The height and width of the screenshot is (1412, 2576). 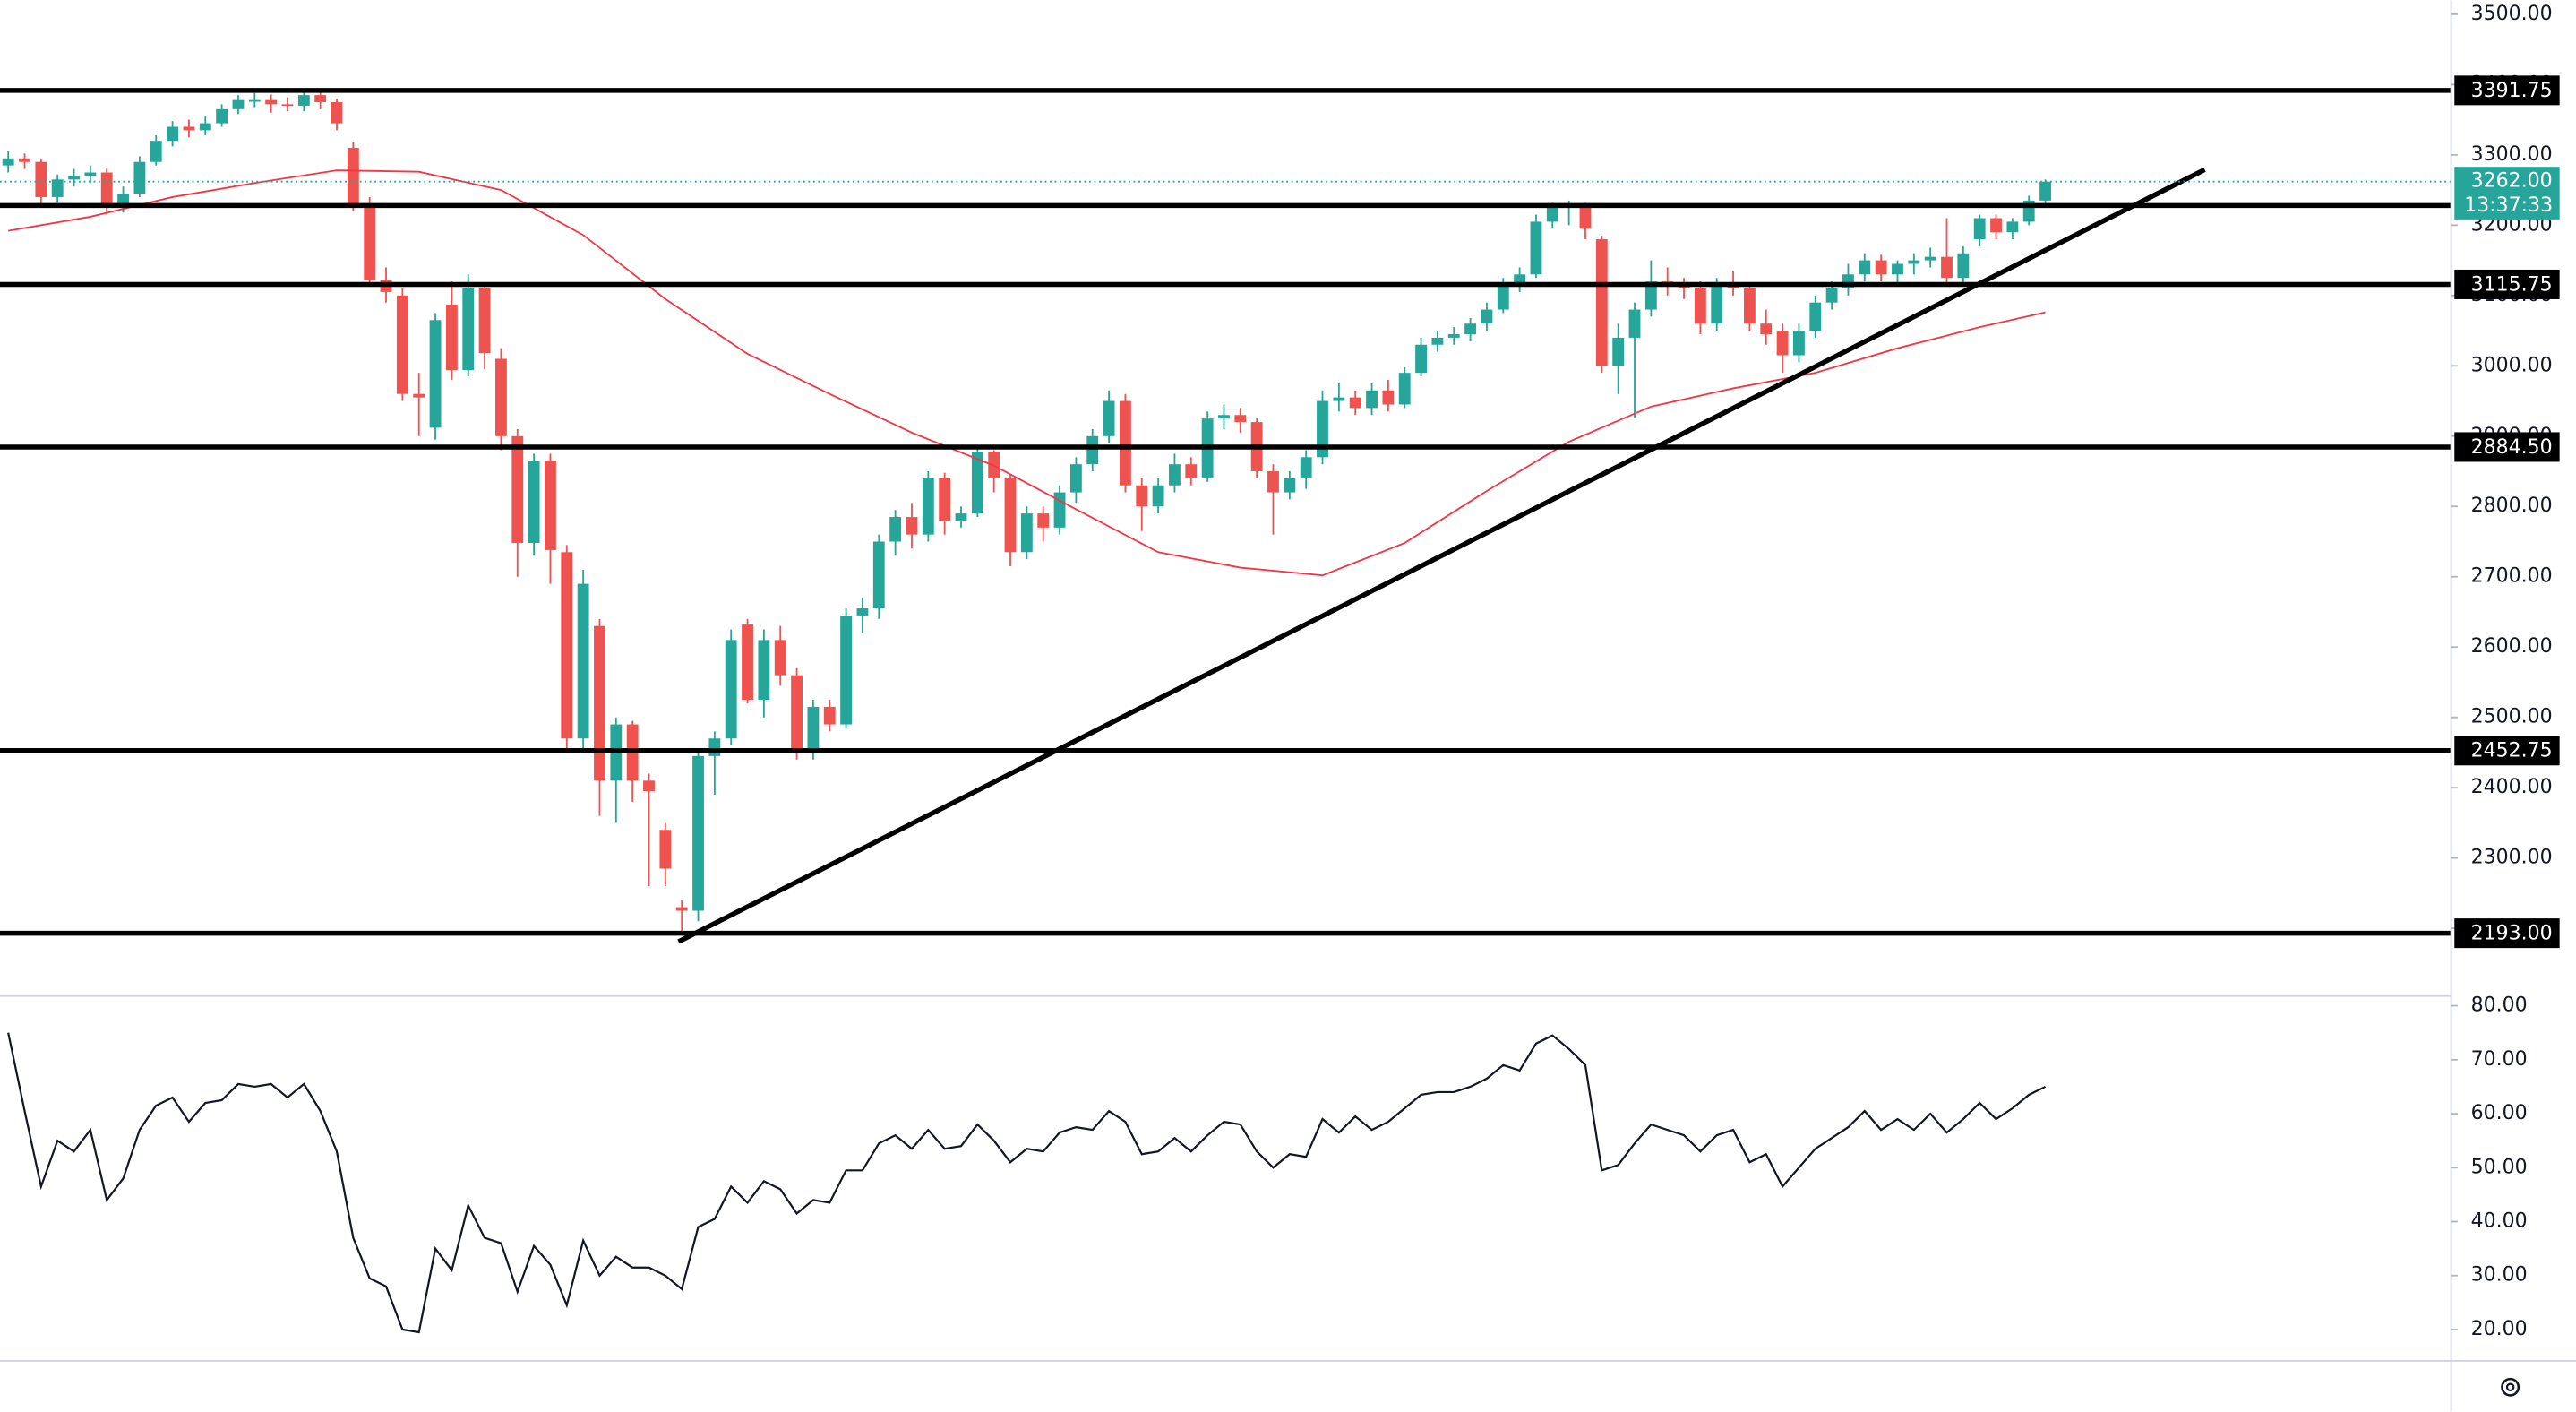 What do you see at coordinates (2499, 1167) in the screenshot?
I see `y-tick-label: 50.00` at bounding box center [2499, 1167].